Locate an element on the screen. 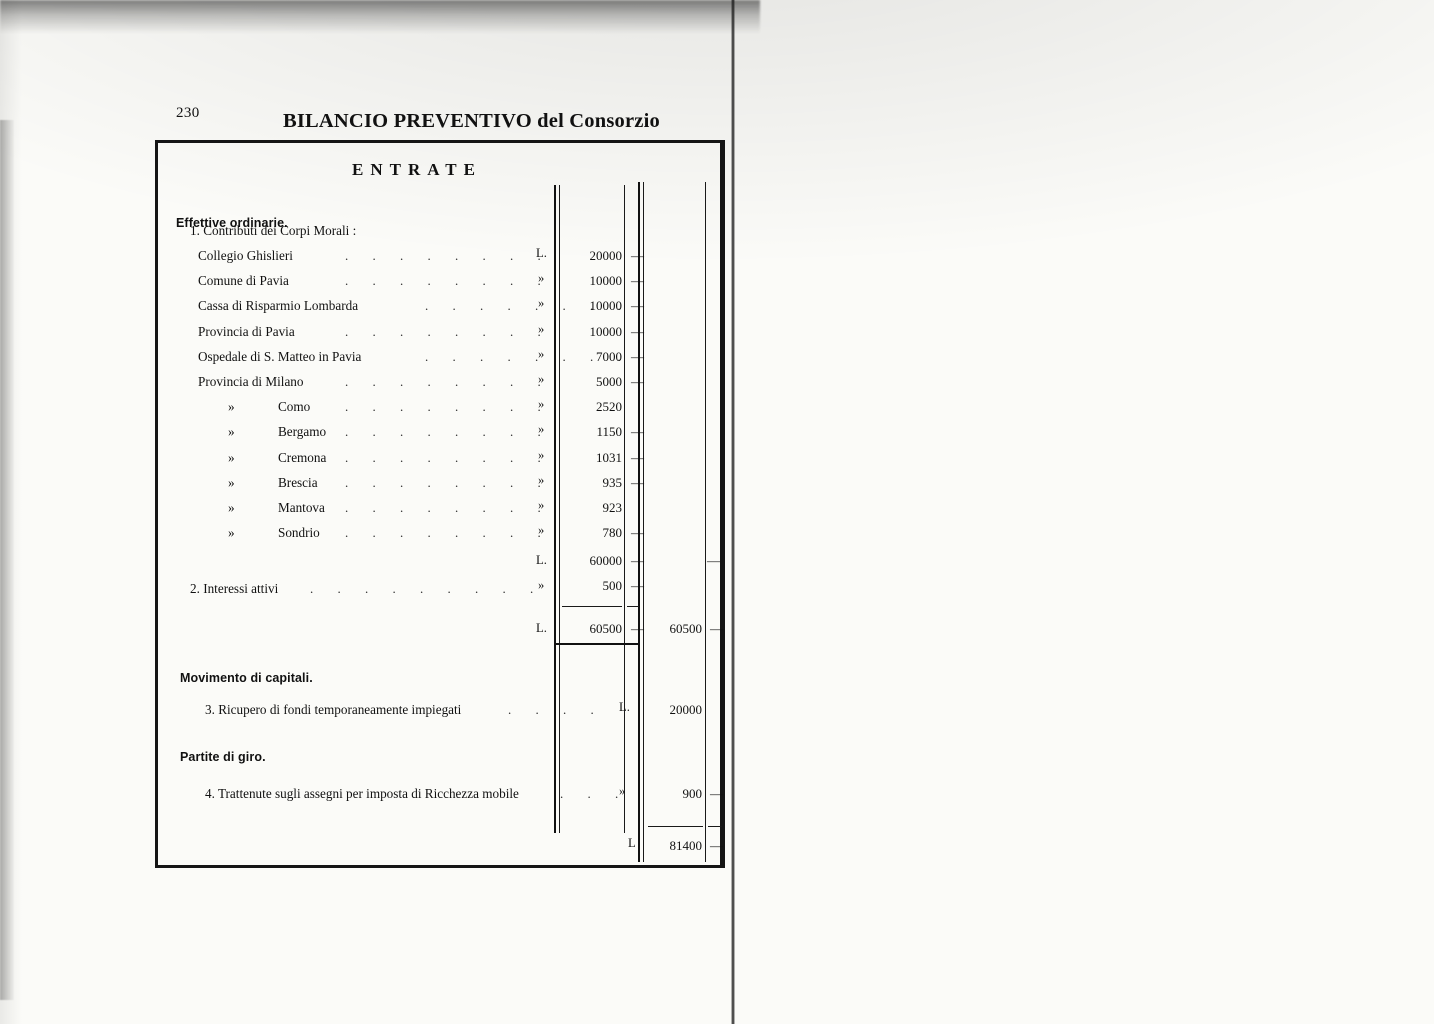 This screenshot has width=1434, height=1024. contributor-name: Collegio Ghislieri is located at coordinates (245, 255).